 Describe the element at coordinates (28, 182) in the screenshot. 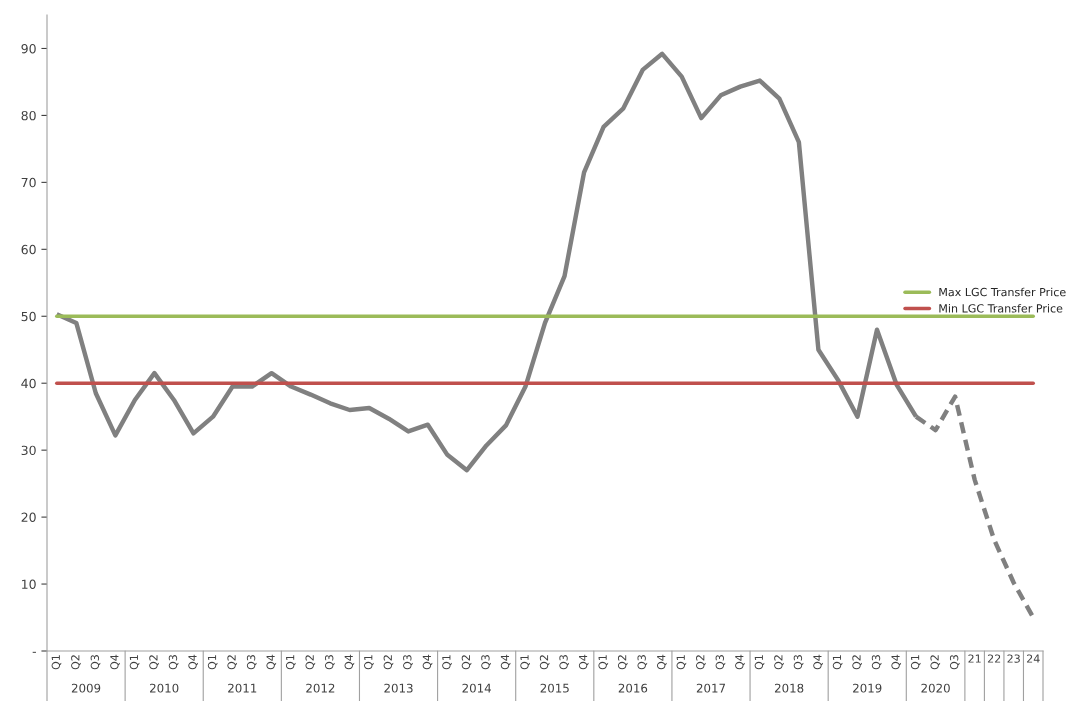

I see `y-tick-label: 70` at that location.